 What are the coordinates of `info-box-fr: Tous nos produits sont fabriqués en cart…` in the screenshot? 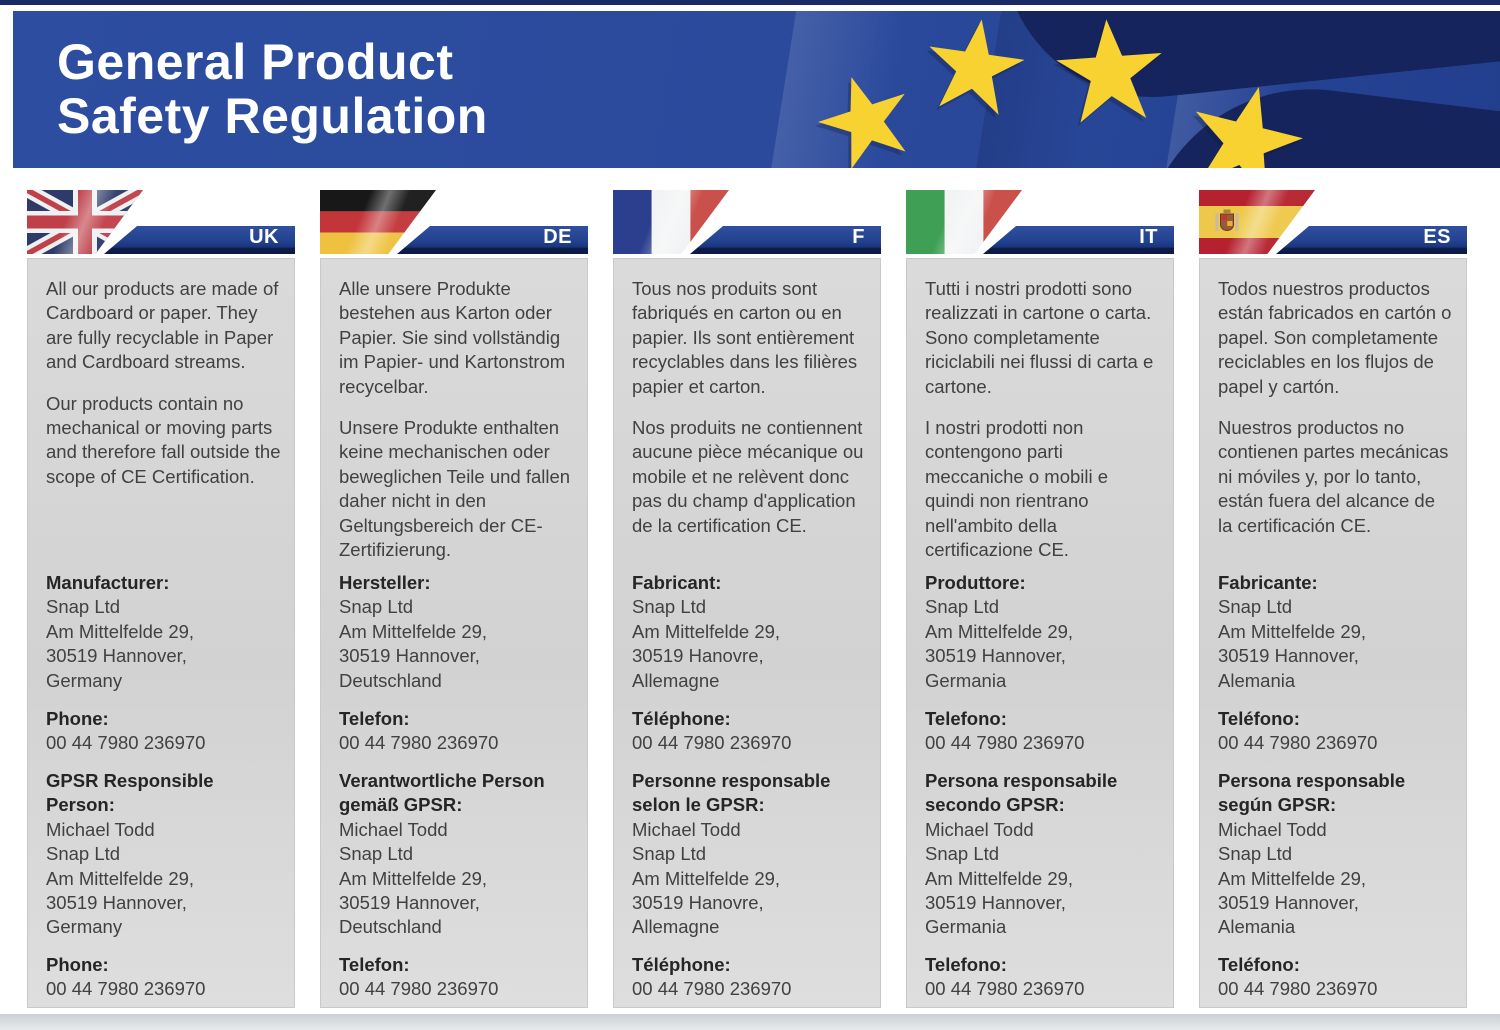 It's located at (747, 633).